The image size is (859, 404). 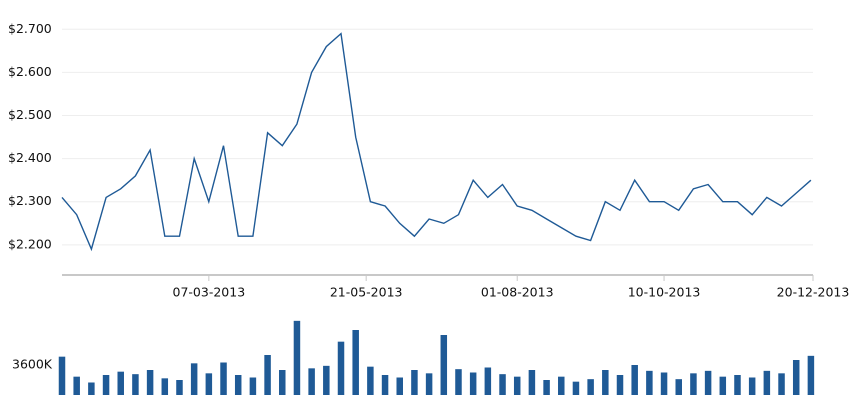 What do you see at coordinates (30, 28) in the screenshot?
I see `y-tick-label: $2.700` at bounding box center [30, 28].